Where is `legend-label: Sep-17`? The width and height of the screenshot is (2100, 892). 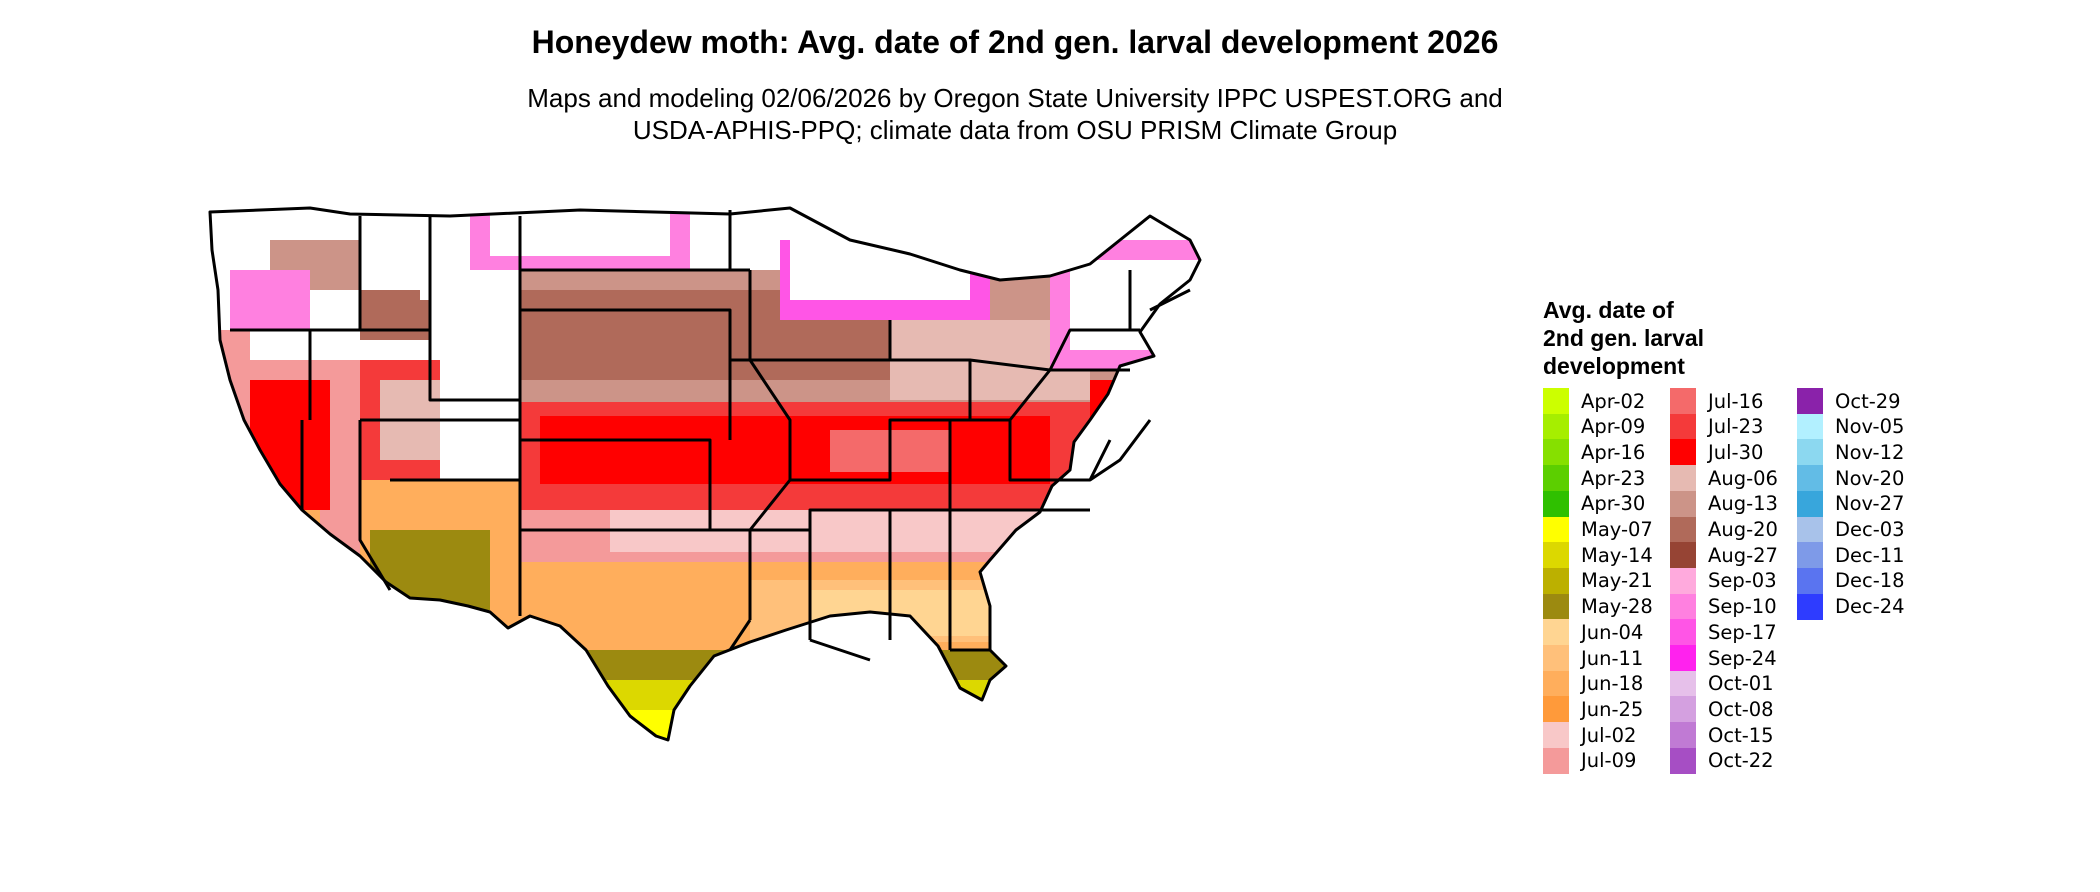
legend-label: Sep-17 is located at coordinates (1742, 632).